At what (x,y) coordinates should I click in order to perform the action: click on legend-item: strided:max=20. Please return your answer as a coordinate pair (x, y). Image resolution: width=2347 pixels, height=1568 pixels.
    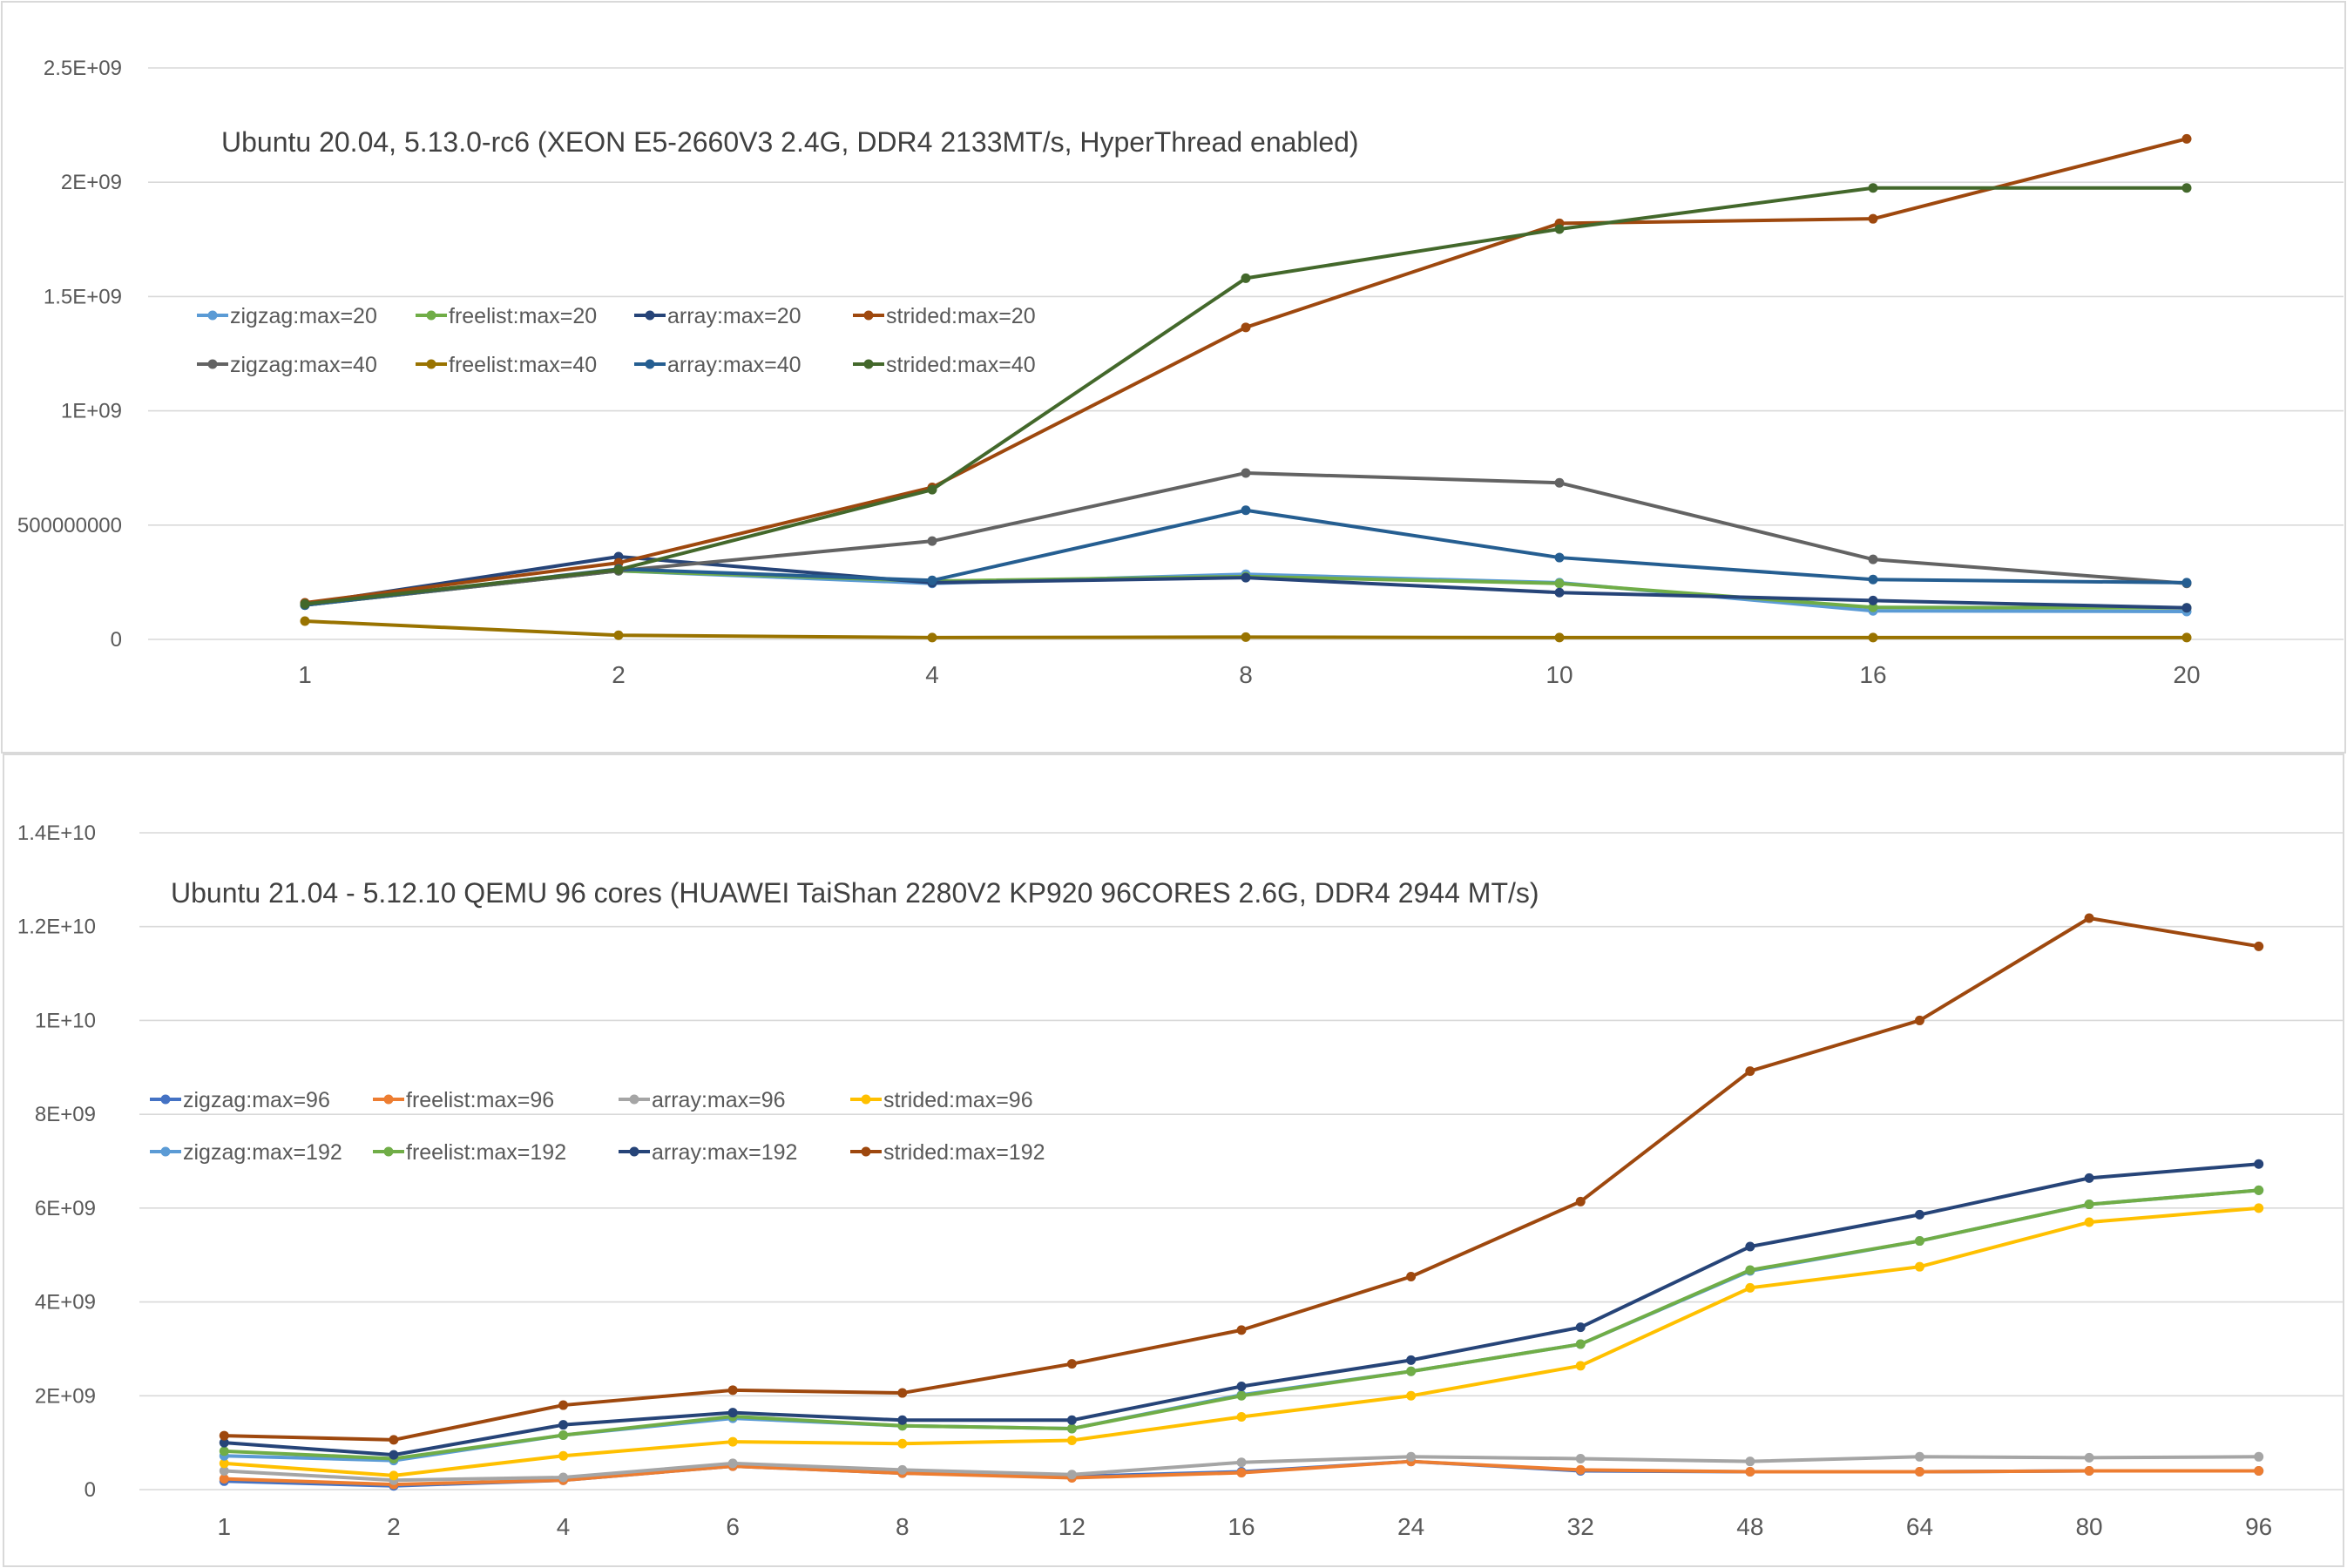
    Looking at the image, I should click on (944, 316).